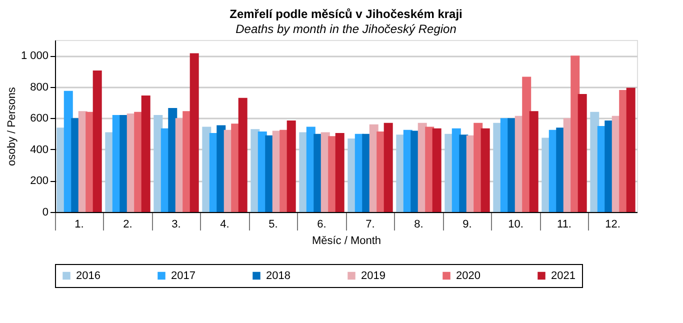 The image size is (683, 323). Describe the element at coordinates (370, 224) in the screenshot. I see `x-tick-label: 7.` at that location.